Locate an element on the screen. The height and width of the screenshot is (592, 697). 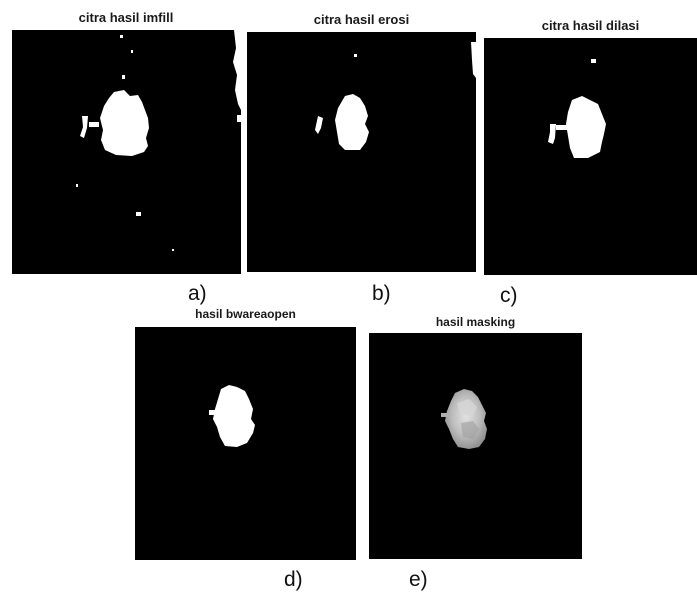
panel-b-image is located at coordinates (361, 152).